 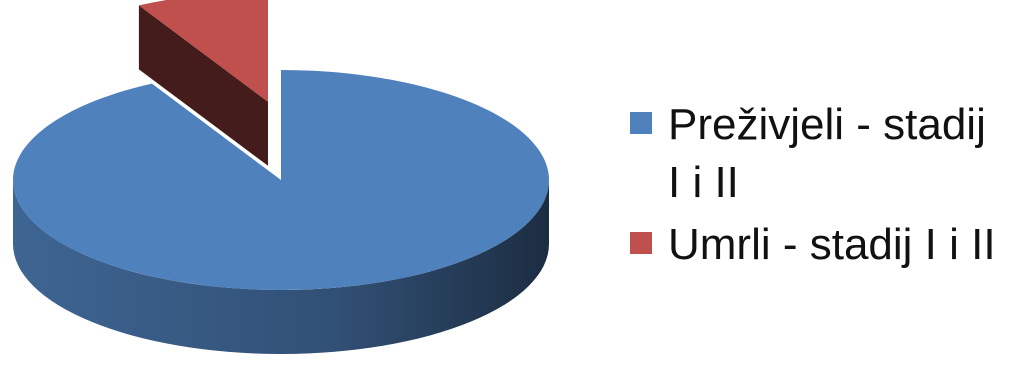 I want to click on pie-side-deceased, so click(x=203, y=85).